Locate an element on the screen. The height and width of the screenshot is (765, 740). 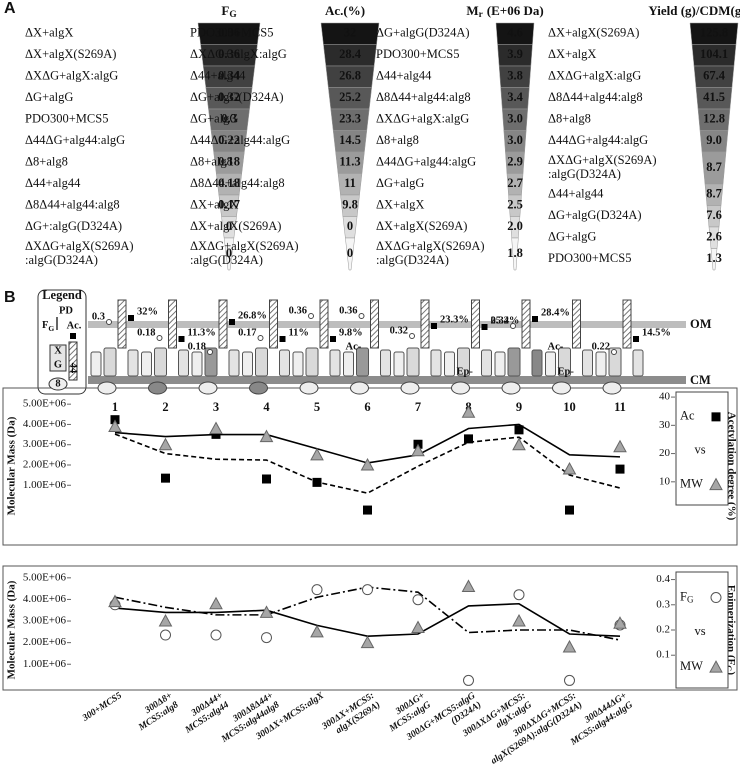
row-value: 8.7 is located at coordinates (714, 194).